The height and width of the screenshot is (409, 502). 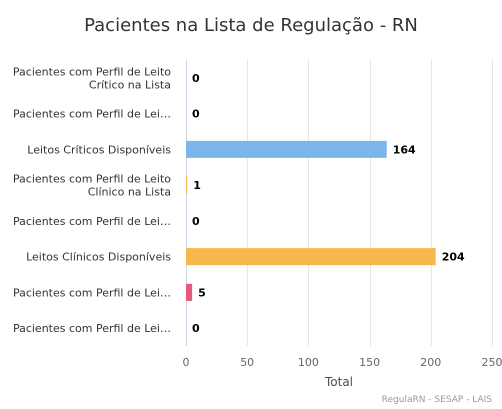 What do you see at coordinates (492, 362) in the screenshot?
I see `x-tick-label: 250` at bounding box center [492, 362].